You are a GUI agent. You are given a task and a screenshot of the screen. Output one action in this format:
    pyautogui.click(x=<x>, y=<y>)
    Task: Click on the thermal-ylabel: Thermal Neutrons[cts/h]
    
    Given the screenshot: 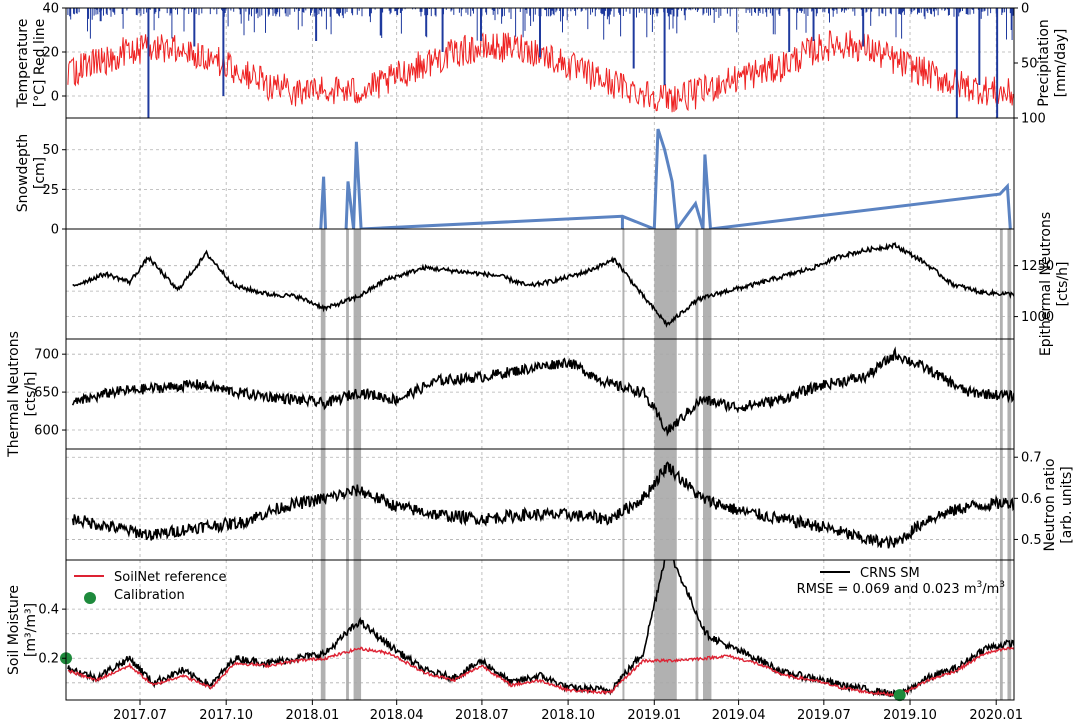 What is the action you would take?
    pyautogui.click(x=22, y=394)
    